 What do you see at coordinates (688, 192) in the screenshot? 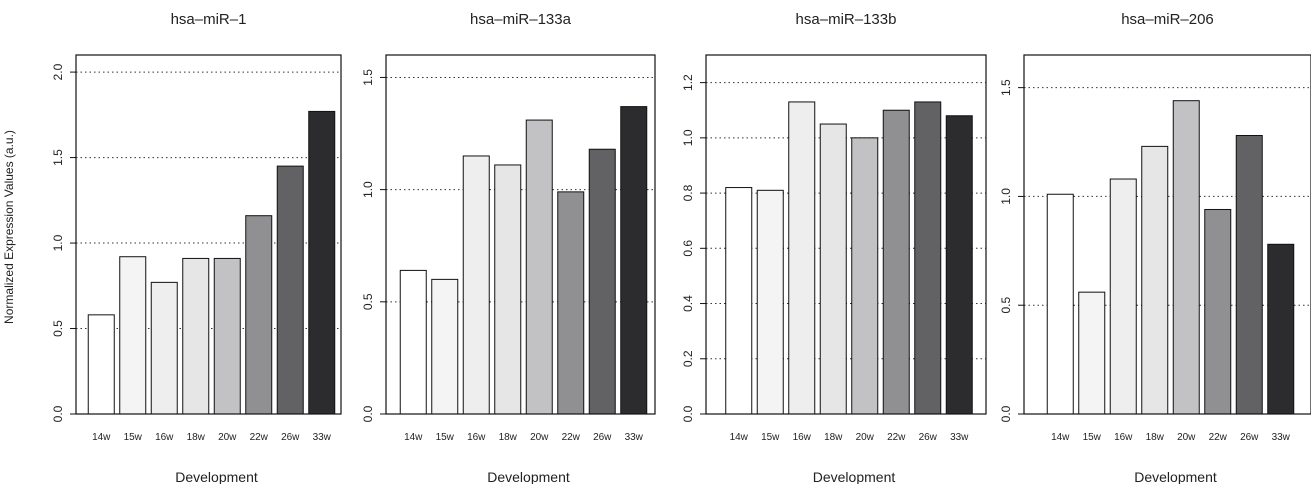
I see `y-tick-label: 0.8` at bounding box center [688, 192].